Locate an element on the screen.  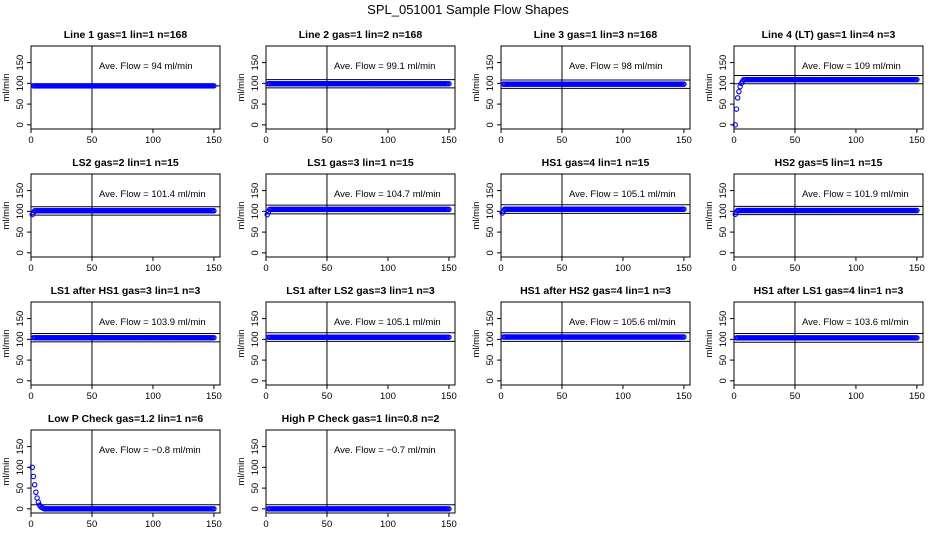
panel-annotation: Ave. Flow = 103.6 ml/min is located at coordinates (855, 322).